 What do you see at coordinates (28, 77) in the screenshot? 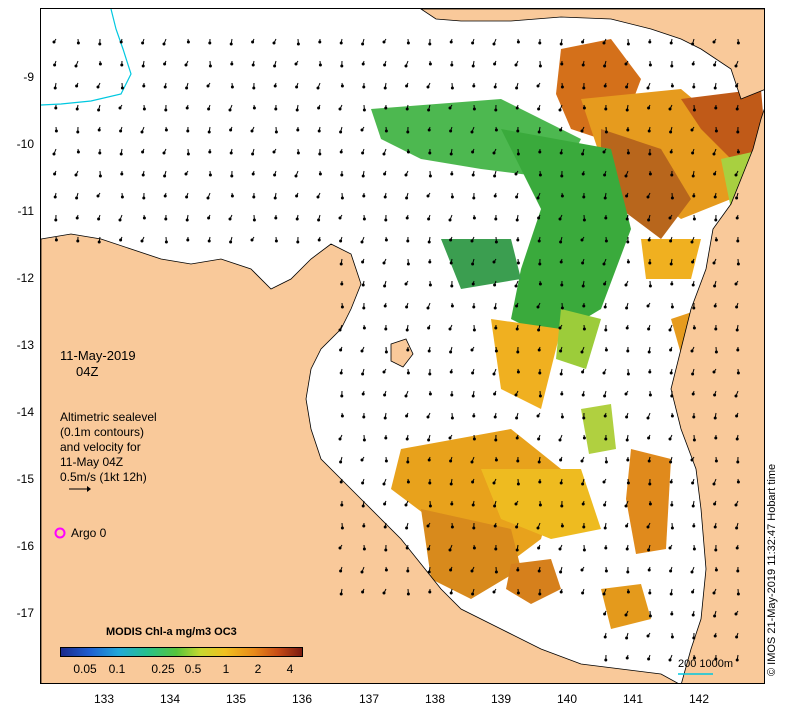
I see `lat-label: -9` at bounding box center [28, 77].